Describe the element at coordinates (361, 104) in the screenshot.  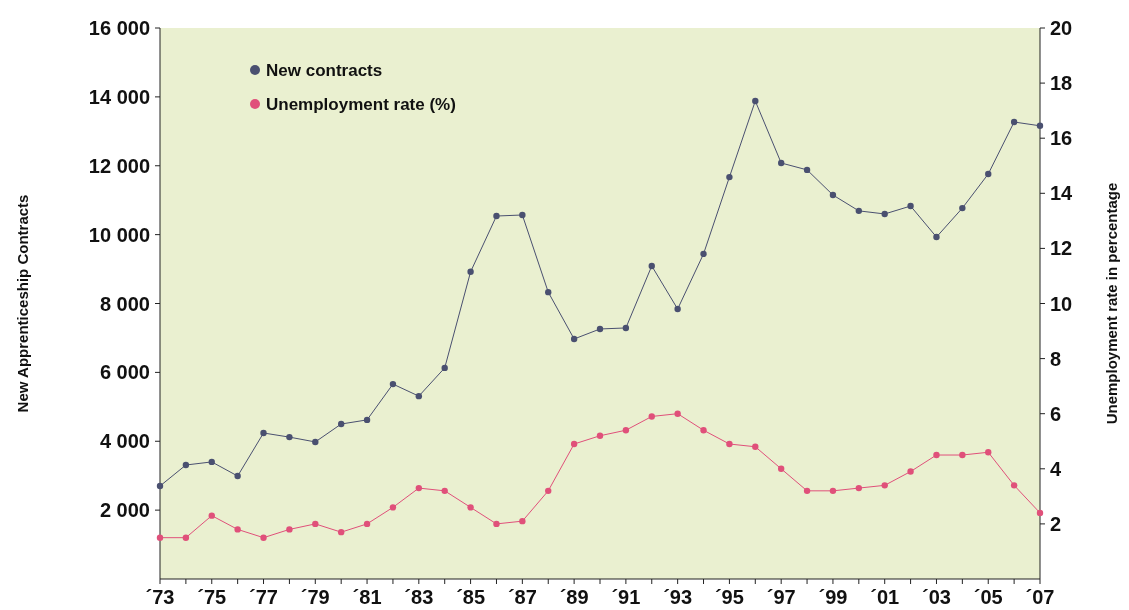
I see `legend-label: Unemployment rate (%)` at that location.